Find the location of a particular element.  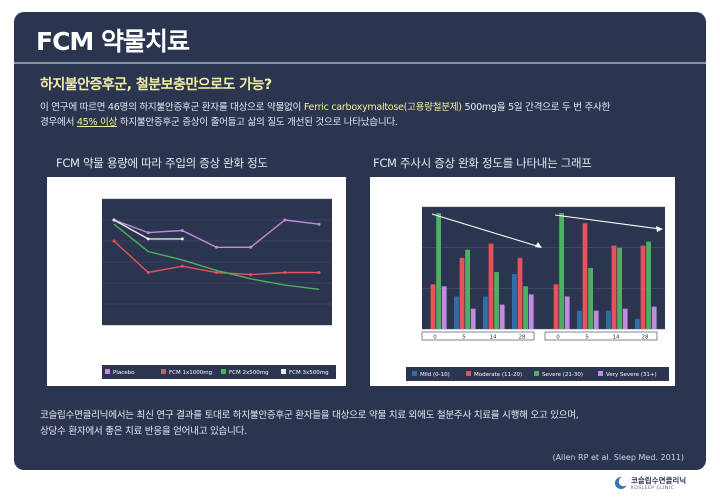

citation: (Allen RP et al. Sleep Med. 2011) is located at coordinates (618, 457).